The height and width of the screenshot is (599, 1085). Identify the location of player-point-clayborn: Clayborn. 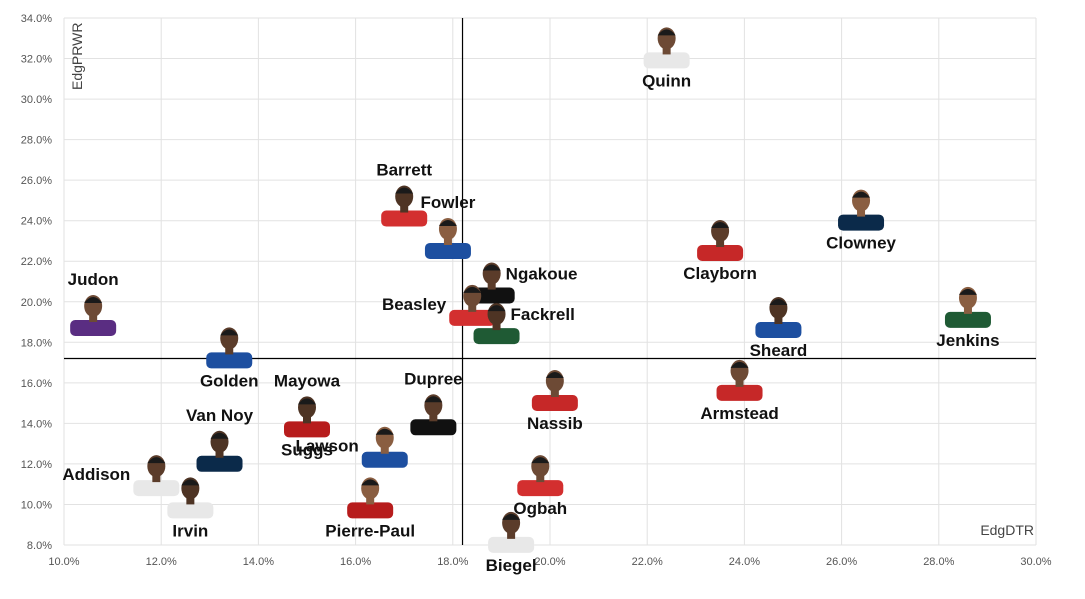
(720, 251).